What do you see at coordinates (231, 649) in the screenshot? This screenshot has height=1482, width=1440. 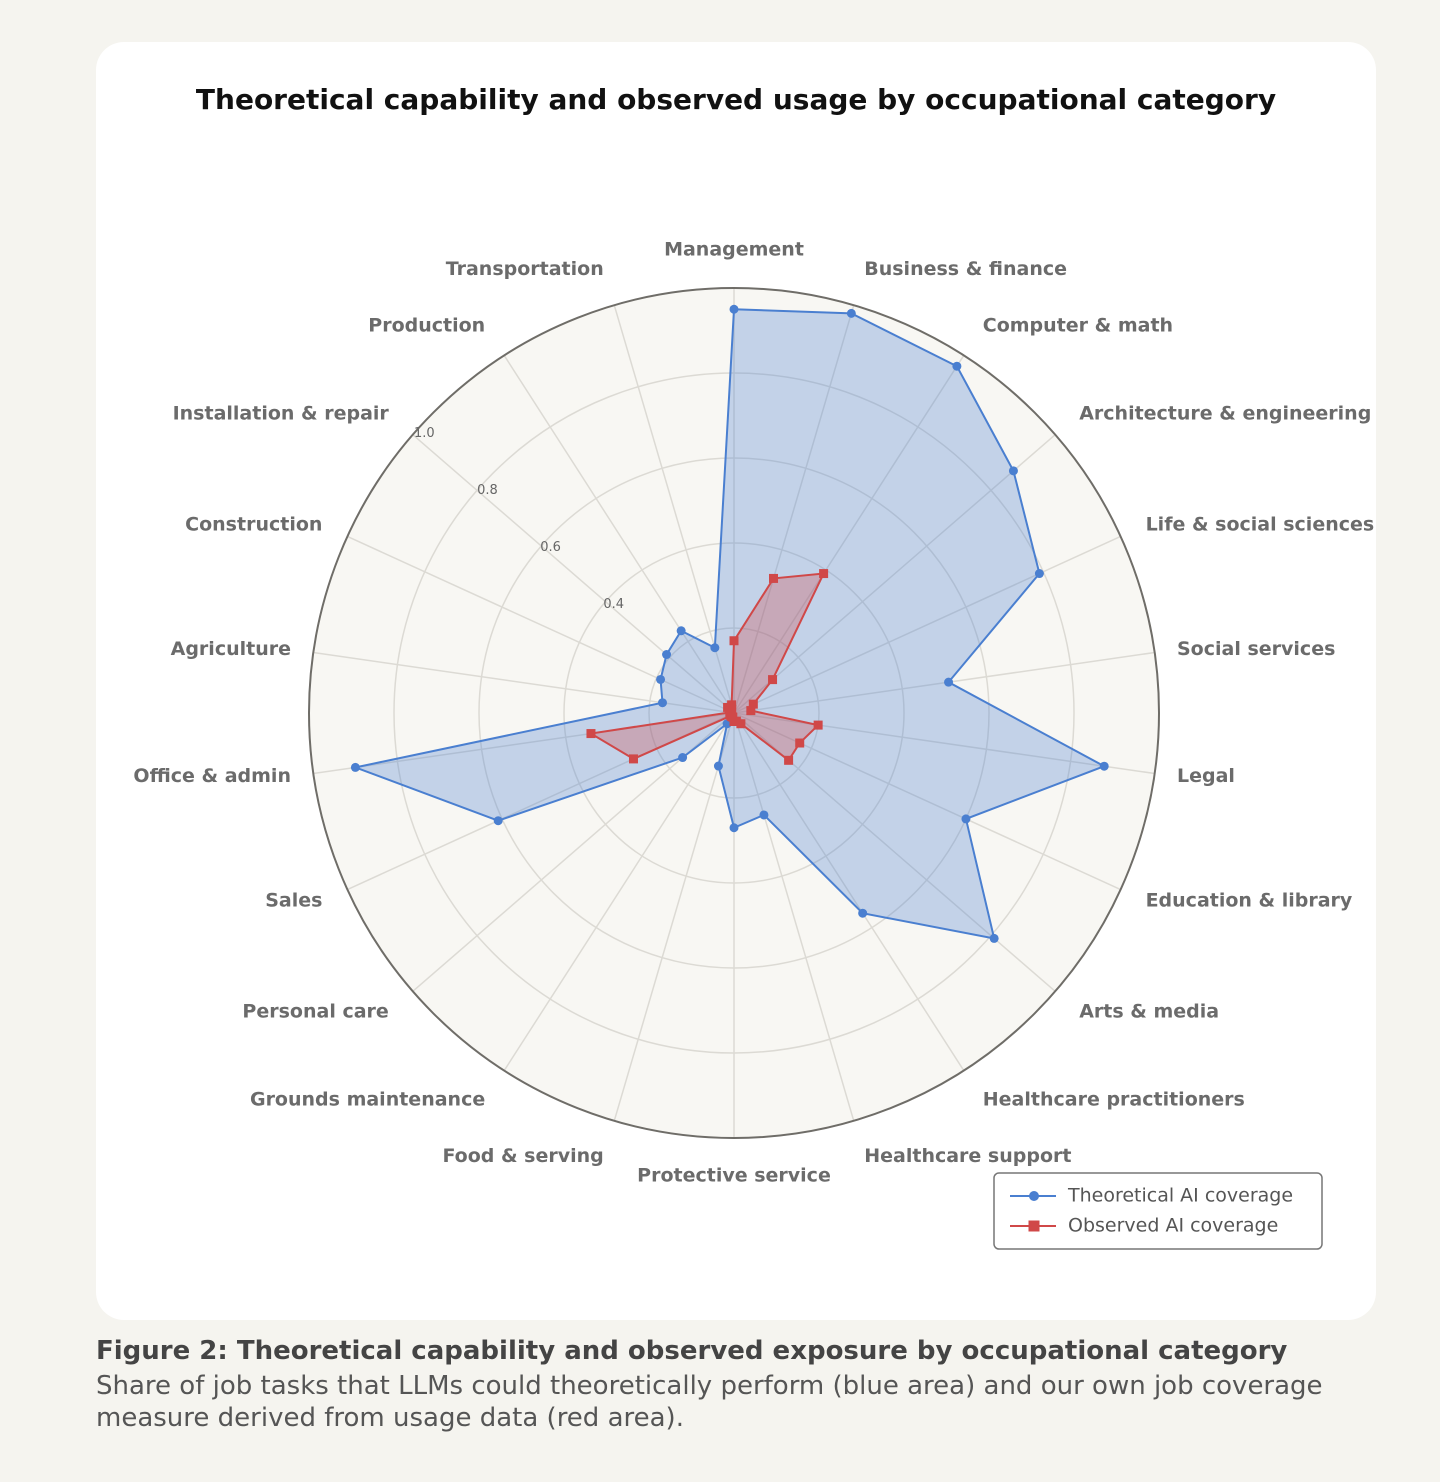 I see `category-label: Agriculture` at bounding box center [231, 649].